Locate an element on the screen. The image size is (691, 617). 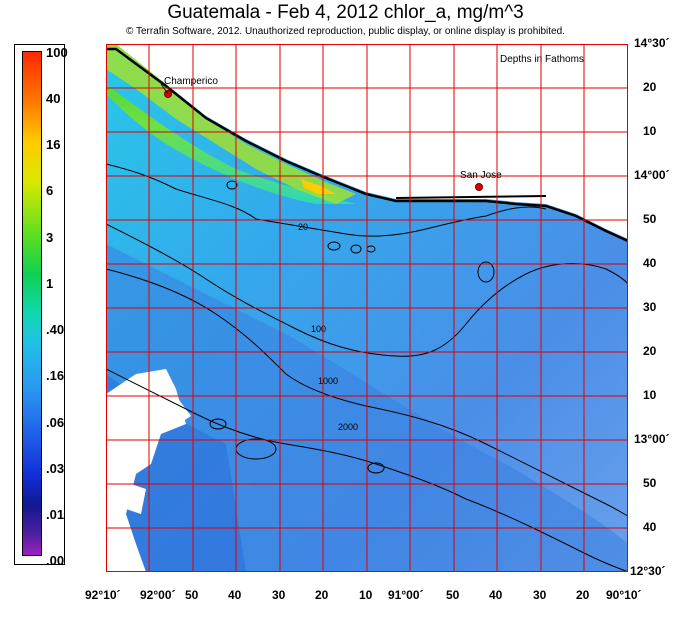
depth-contour-label: 20 is located at coordinates (303, 227).